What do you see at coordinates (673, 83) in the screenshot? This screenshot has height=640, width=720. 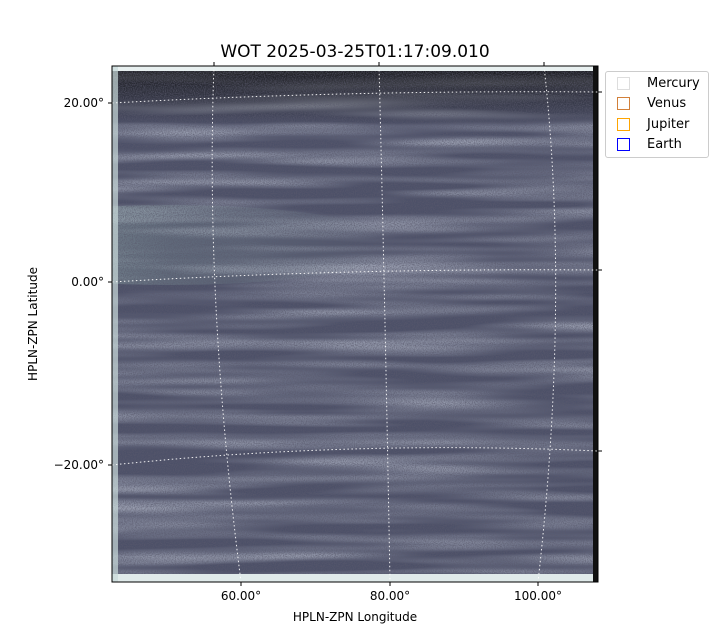 I see `legend-label: Mercury` at bounding box center [673, 83].